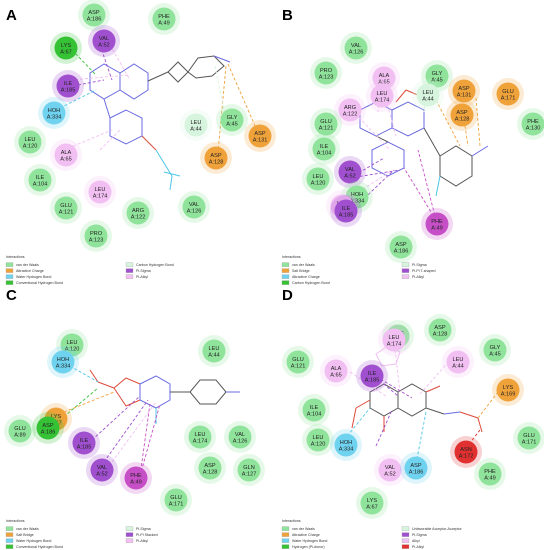  What do you see at coordinates (324, 154) in the screenshot?
I see `residue-number: A:104` at bounding box center [324, 154].